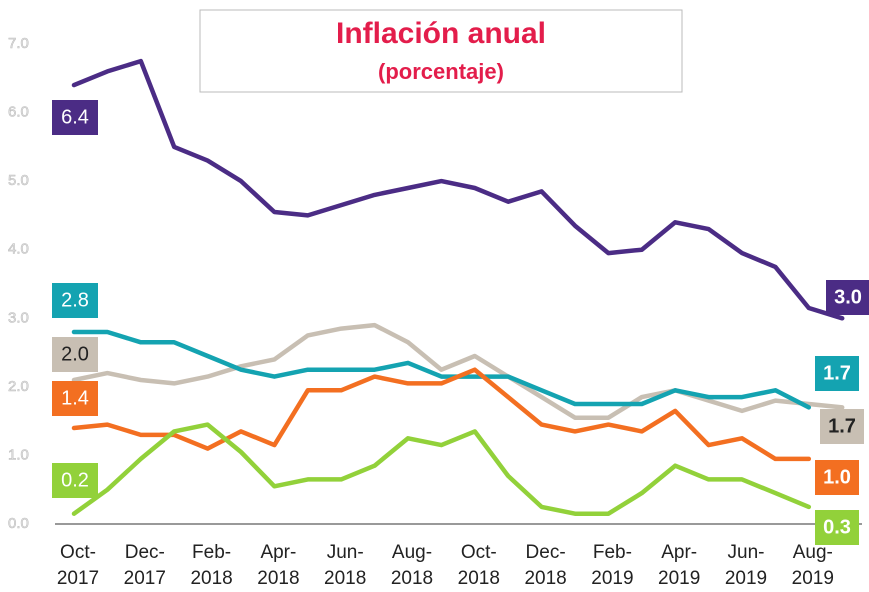  I want to click on y-tick-label: 0.0, so click(18, 523).